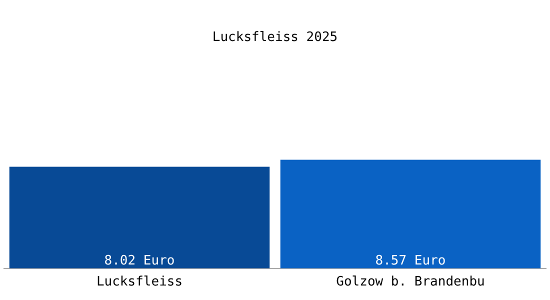 The width and height of the screenshot is (550, 300). I want to click on data-label: 8.57 Euro, so click(410, 260).